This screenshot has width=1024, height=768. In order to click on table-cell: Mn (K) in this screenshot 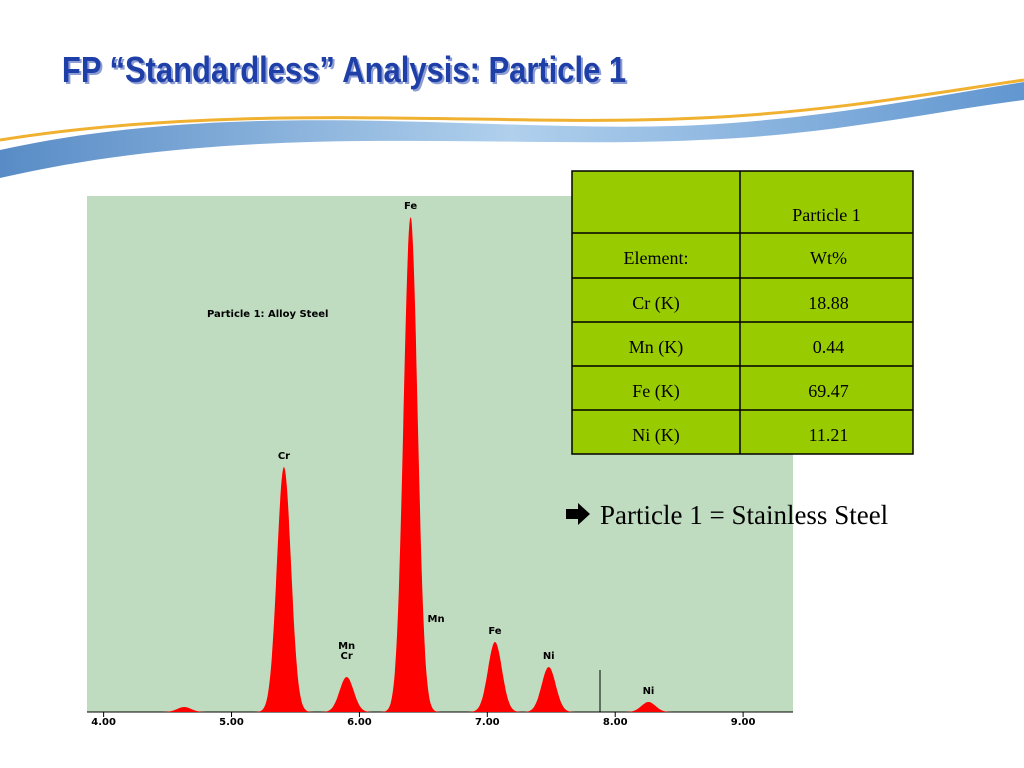, I will do `click(656, 347)`.